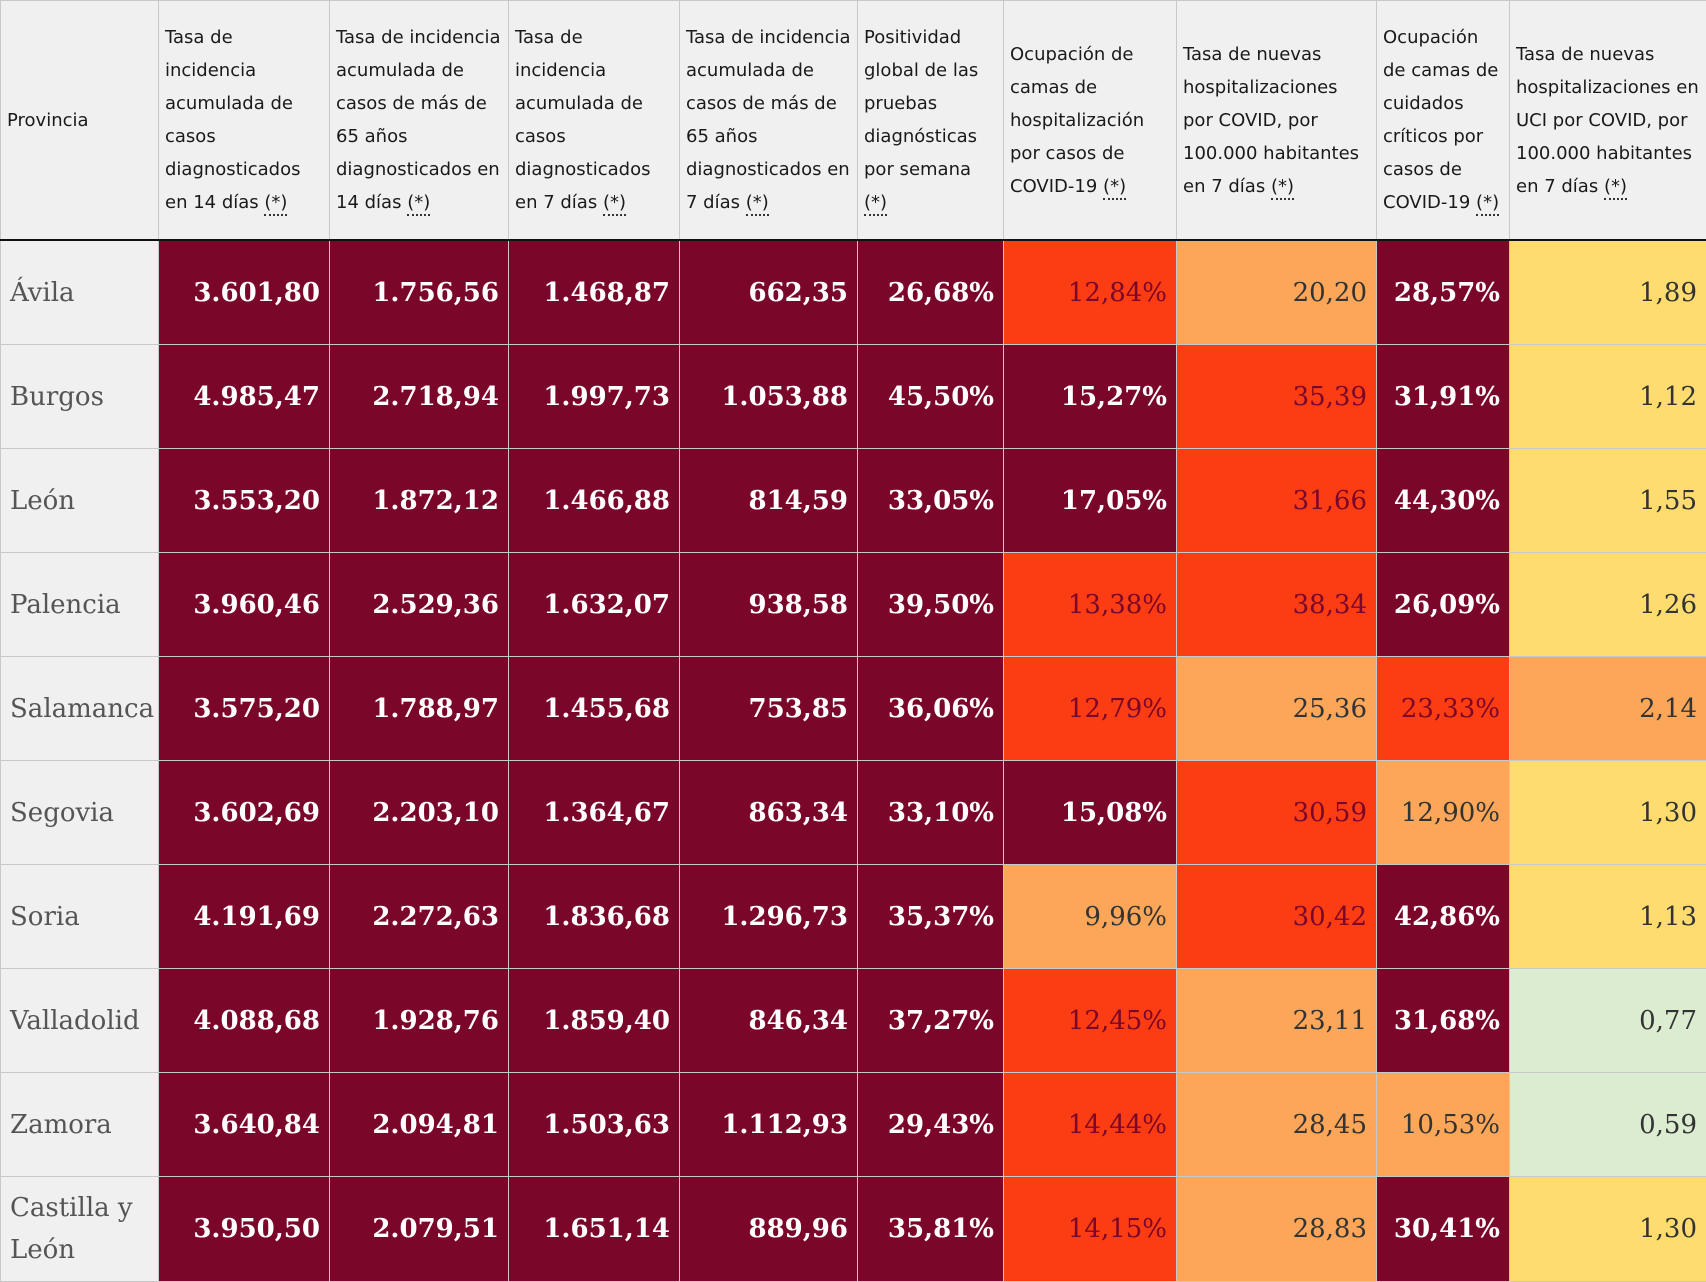 Image resolution: width=1706 pixels, height=1282 pixels. What do you see at coordinates (244, 605) in the screenshot?
I see `indicator-value-cell: 3.960,46` at bounding box center [244, 605].